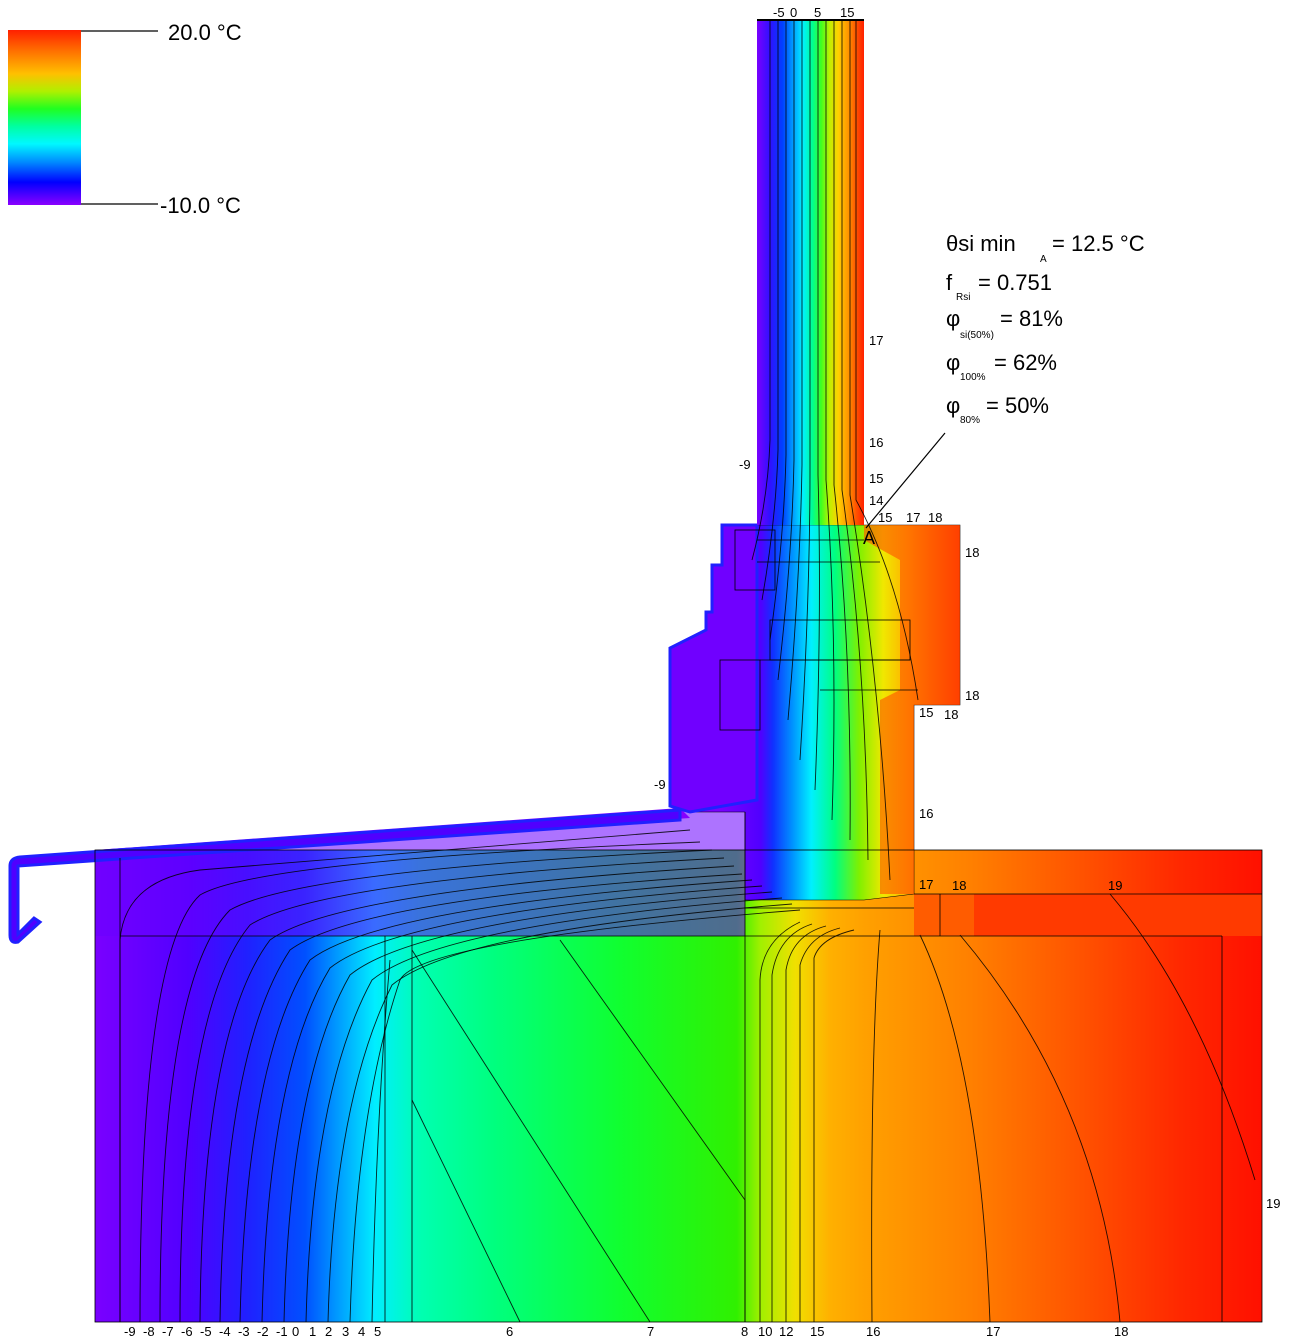 This screenshot has height=1339, width=1292. What do you see at coordinates (953, 318) in the screenshot?
I see `phi-si-label: φ` at bounding box center [953, 318].